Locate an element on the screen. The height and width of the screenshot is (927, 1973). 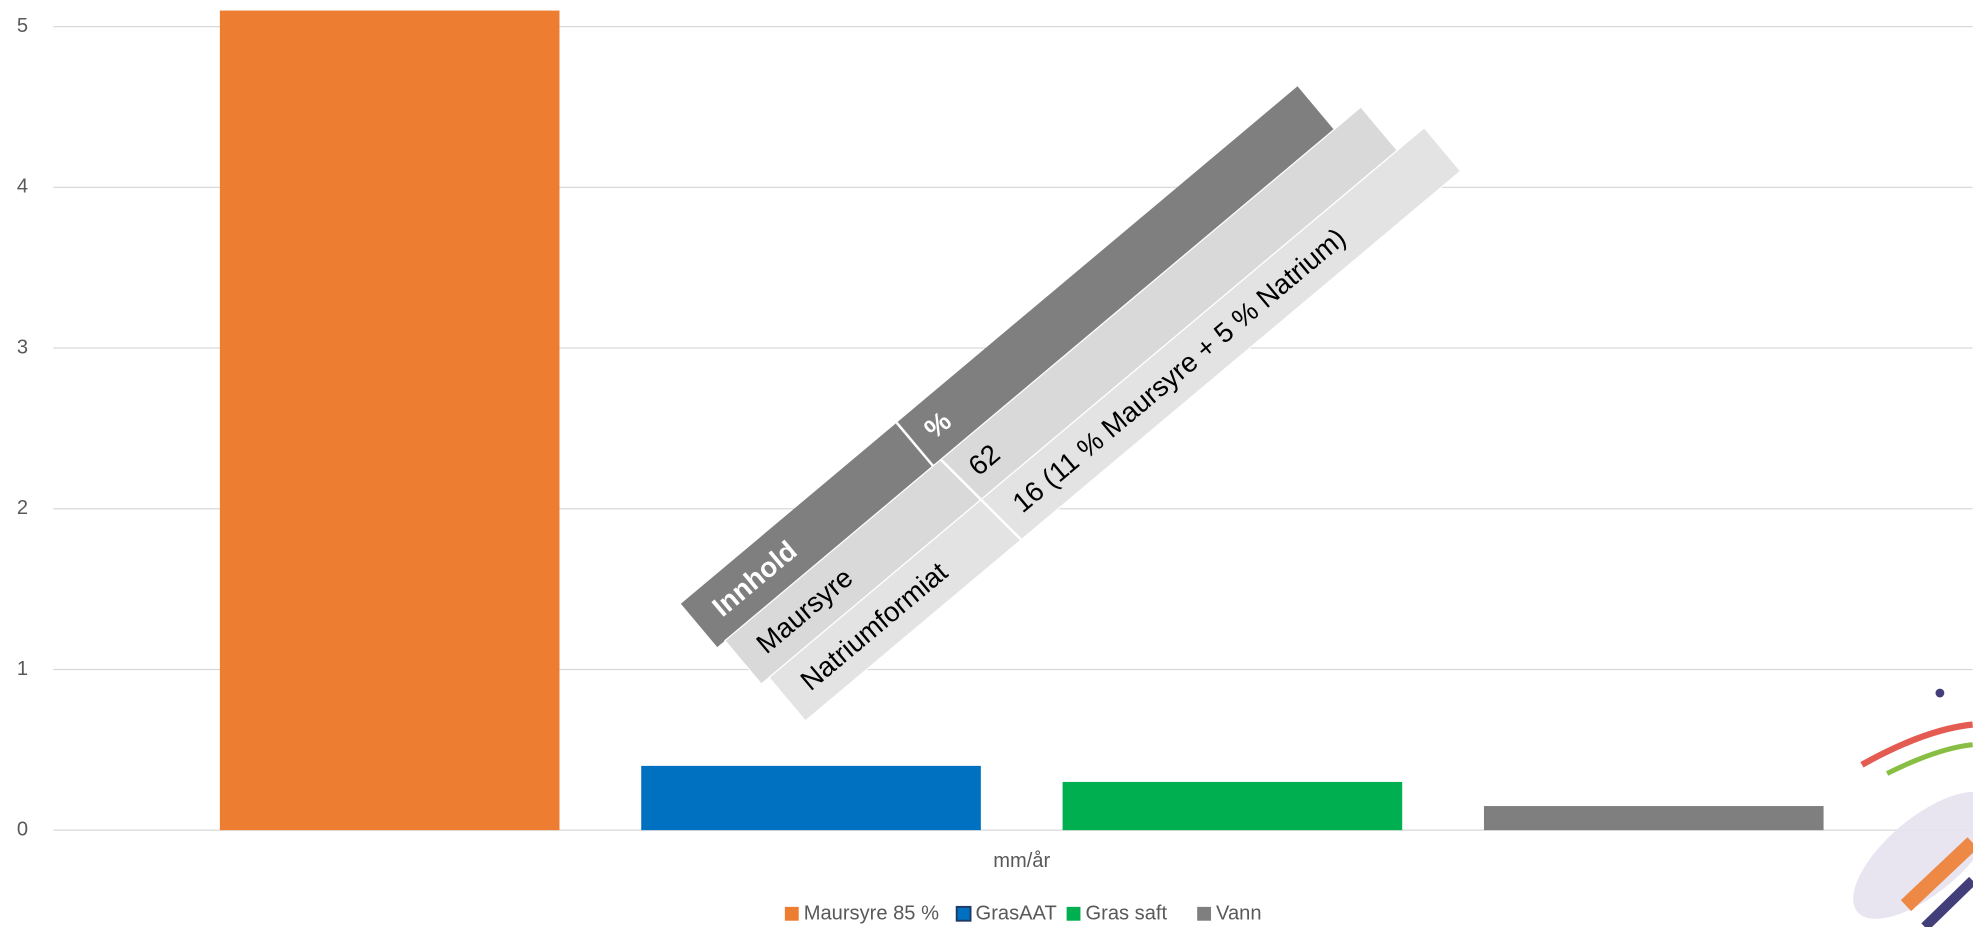
legend-label: GrasAAT is located at coordinates (1016, 914).